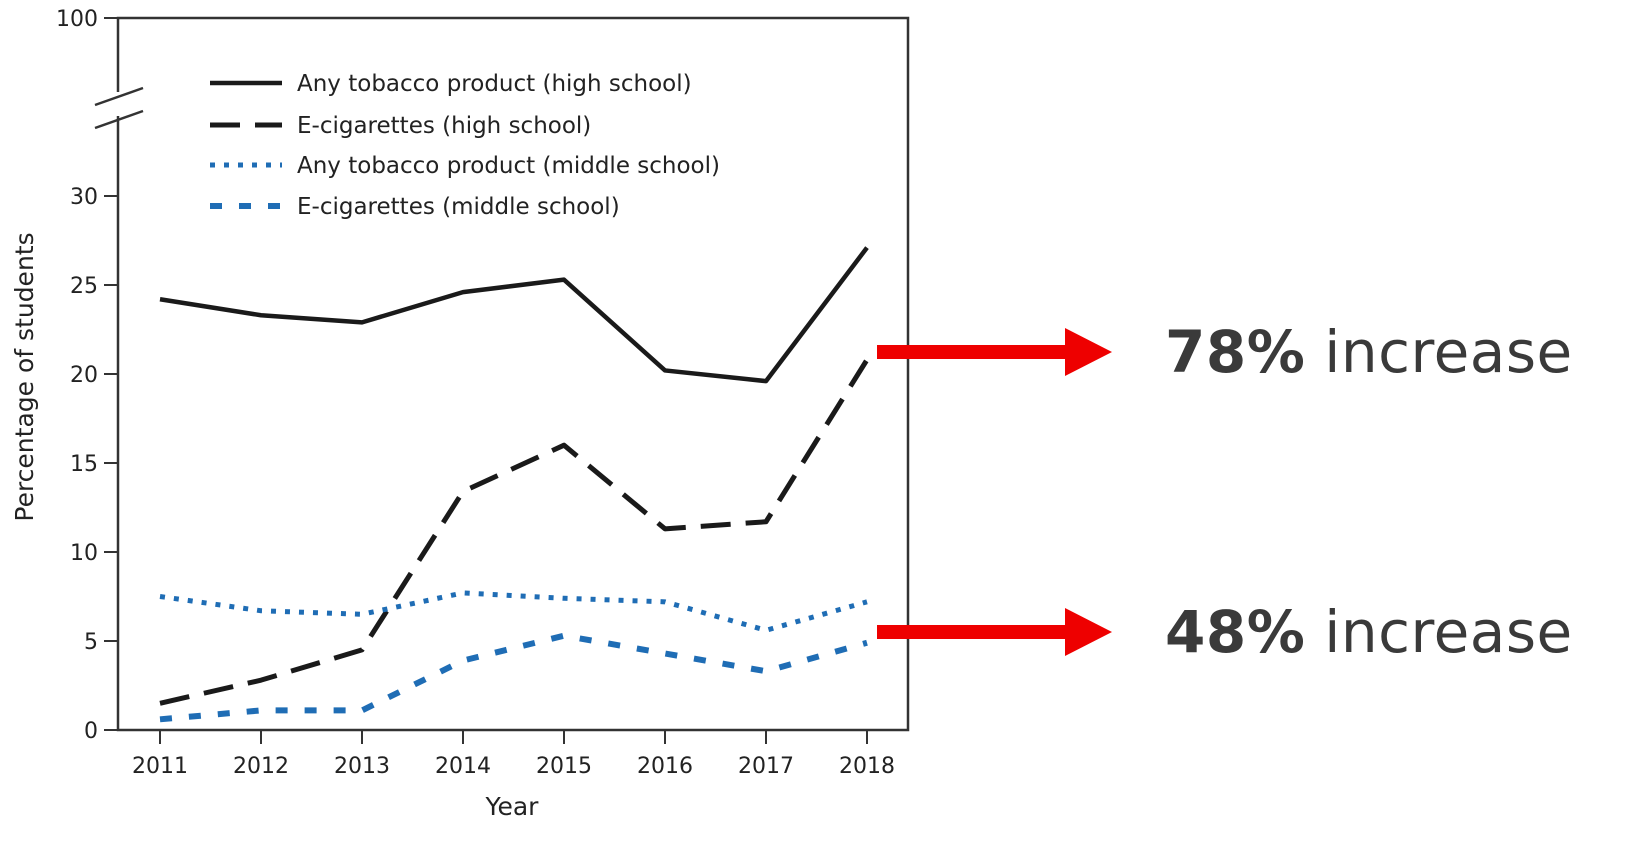 The image size is (1639, 856). Describe the element at coordinates (665, 766) in the screenshot. I see `x-tick-label-2016: 2016` at that location.